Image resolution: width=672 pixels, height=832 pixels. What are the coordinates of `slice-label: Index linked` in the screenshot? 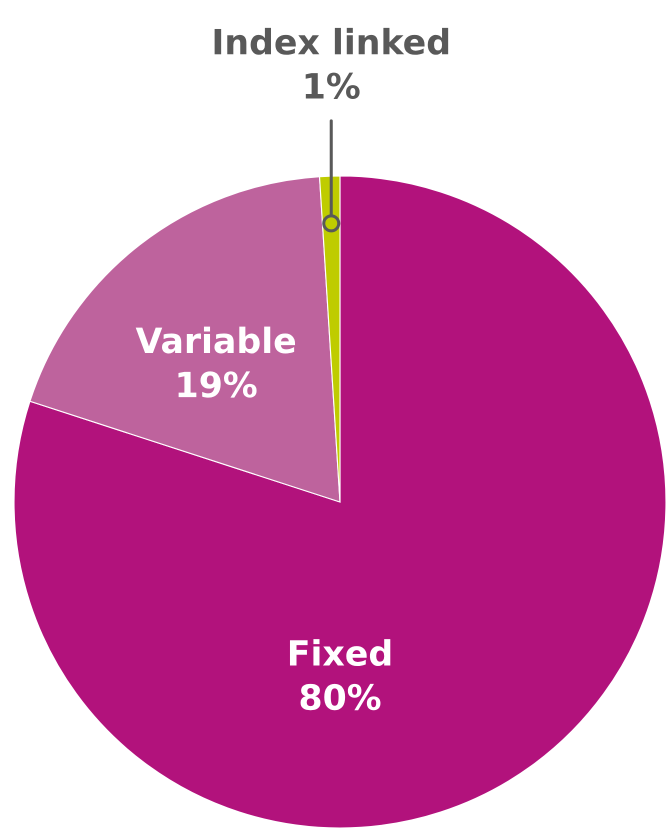 It's located at (331, 41).